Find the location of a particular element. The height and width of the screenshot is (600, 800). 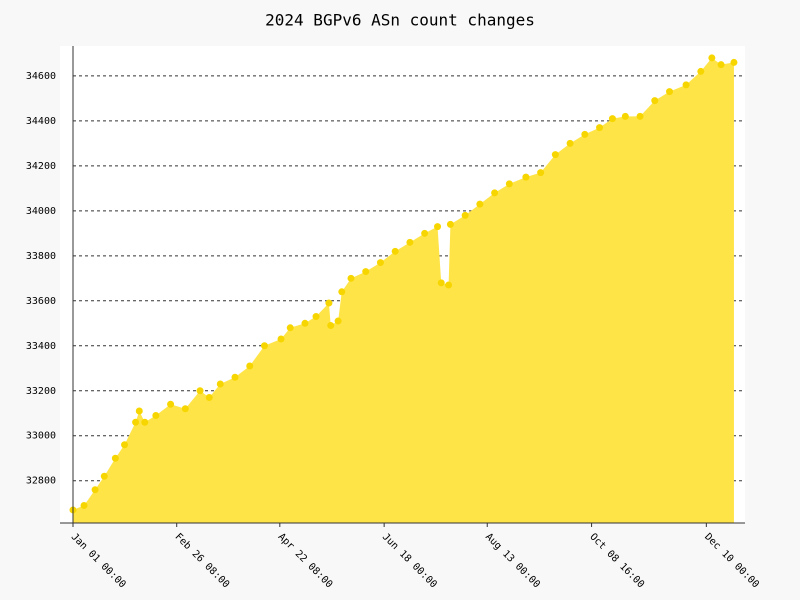

y-tick-label: 33800 is located at coordinates (41, 256).